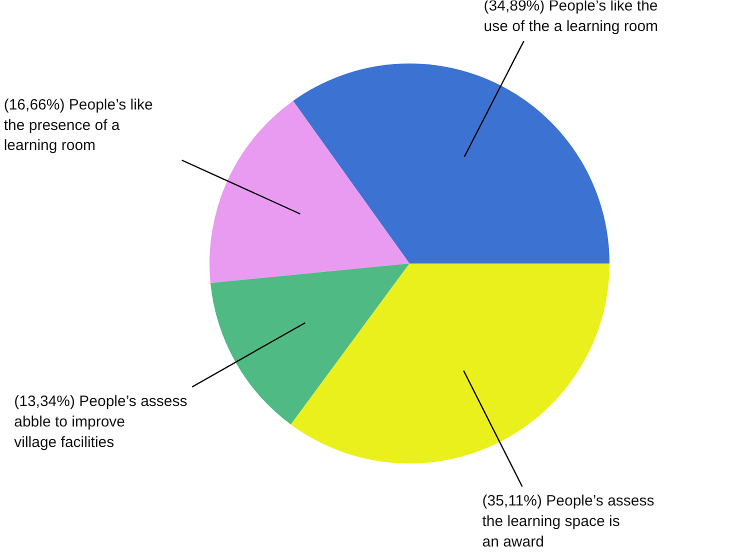 The image size is (733, 556). Describe the element at coordinates (101, 421) in the screenshot. I see `slice-label: (13,34%) People’s assess abble to improve village facilities` at that location.